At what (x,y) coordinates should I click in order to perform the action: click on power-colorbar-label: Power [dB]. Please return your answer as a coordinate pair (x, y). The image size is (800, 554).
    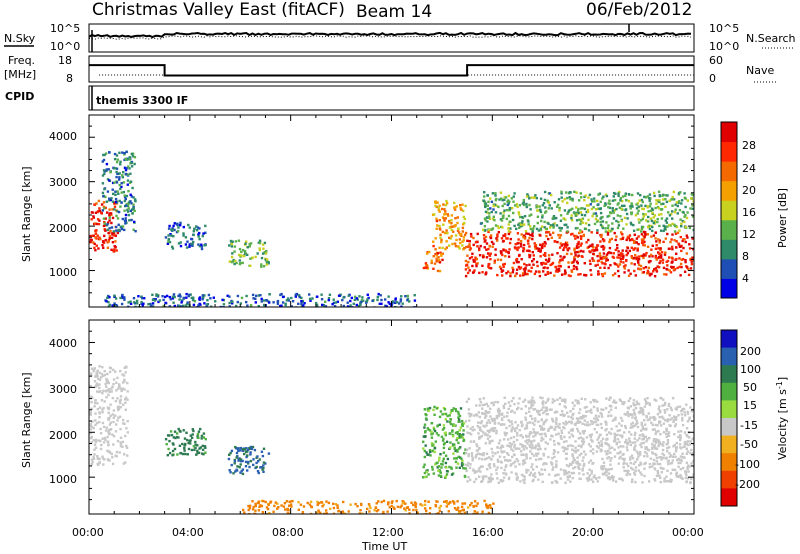
    Looking at the image, I should click on (782, 218).